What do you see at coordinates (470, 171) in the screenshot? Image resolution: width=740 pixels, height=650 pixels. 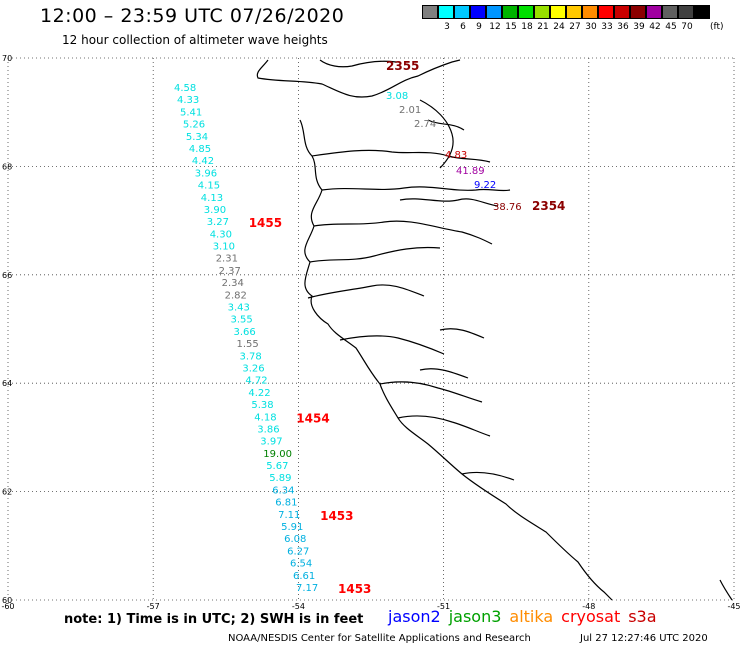 I see `track-label: 41.89` at bounding box center [470, 171].